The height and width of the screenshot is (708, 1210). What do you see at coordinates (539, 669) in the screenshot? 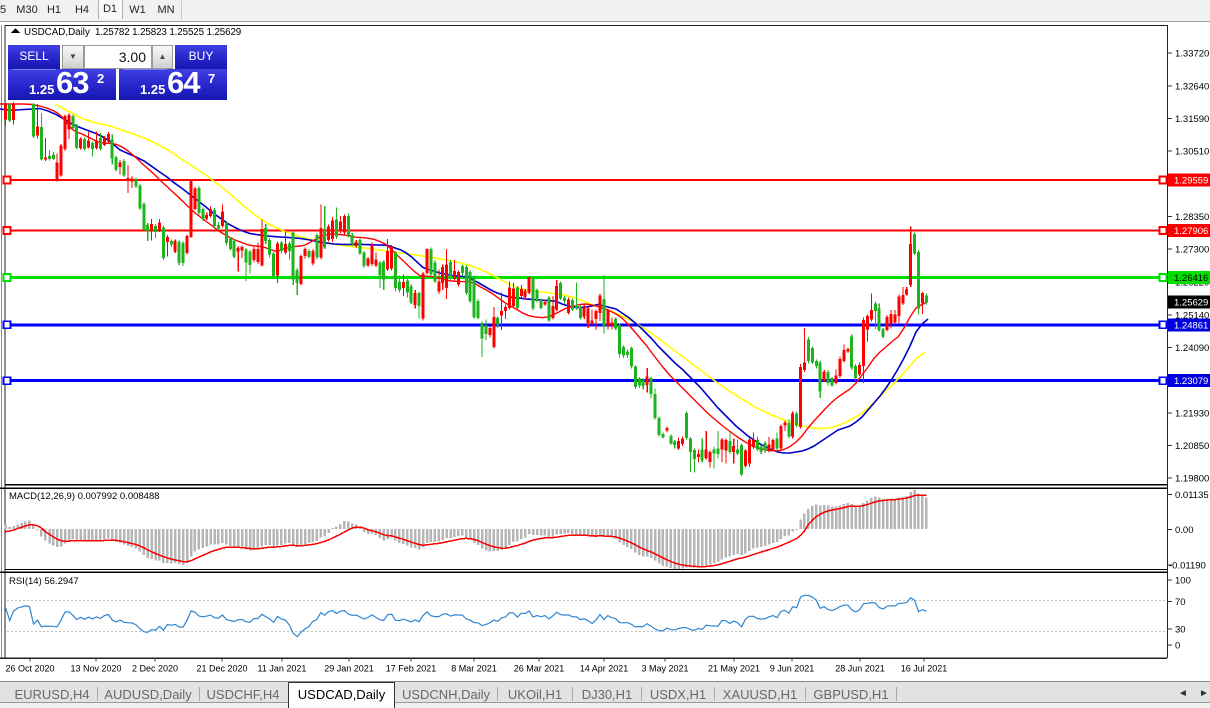
I see `svg-text: 26 Mar 2021` at bounding box center [539, 669].